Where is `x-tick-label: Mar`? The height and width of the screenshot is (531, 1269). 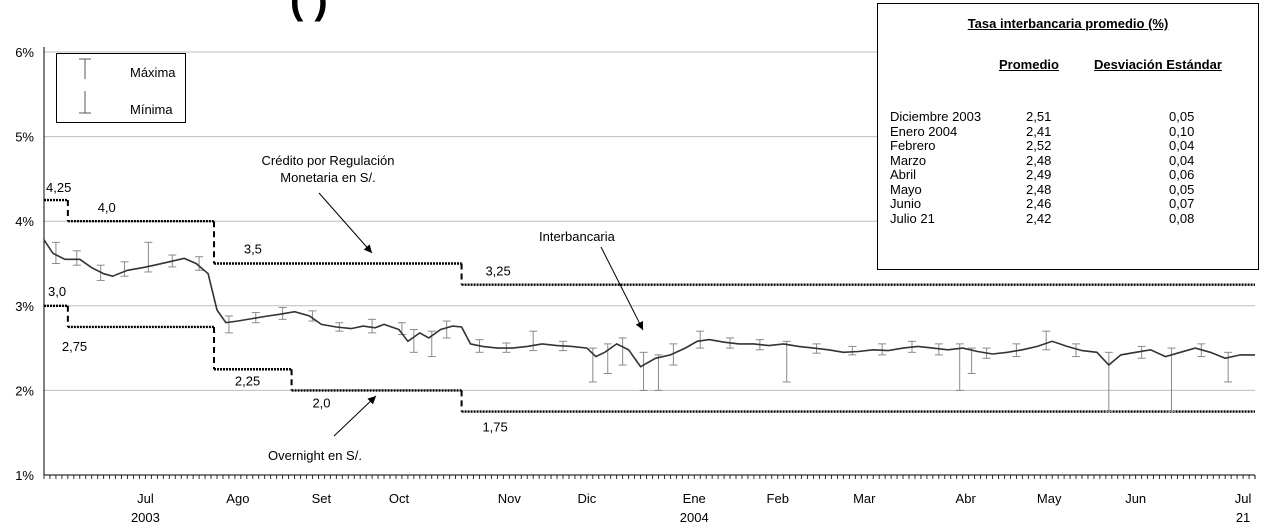 x-tick-label: Mar is located at coordinates (864, 498).